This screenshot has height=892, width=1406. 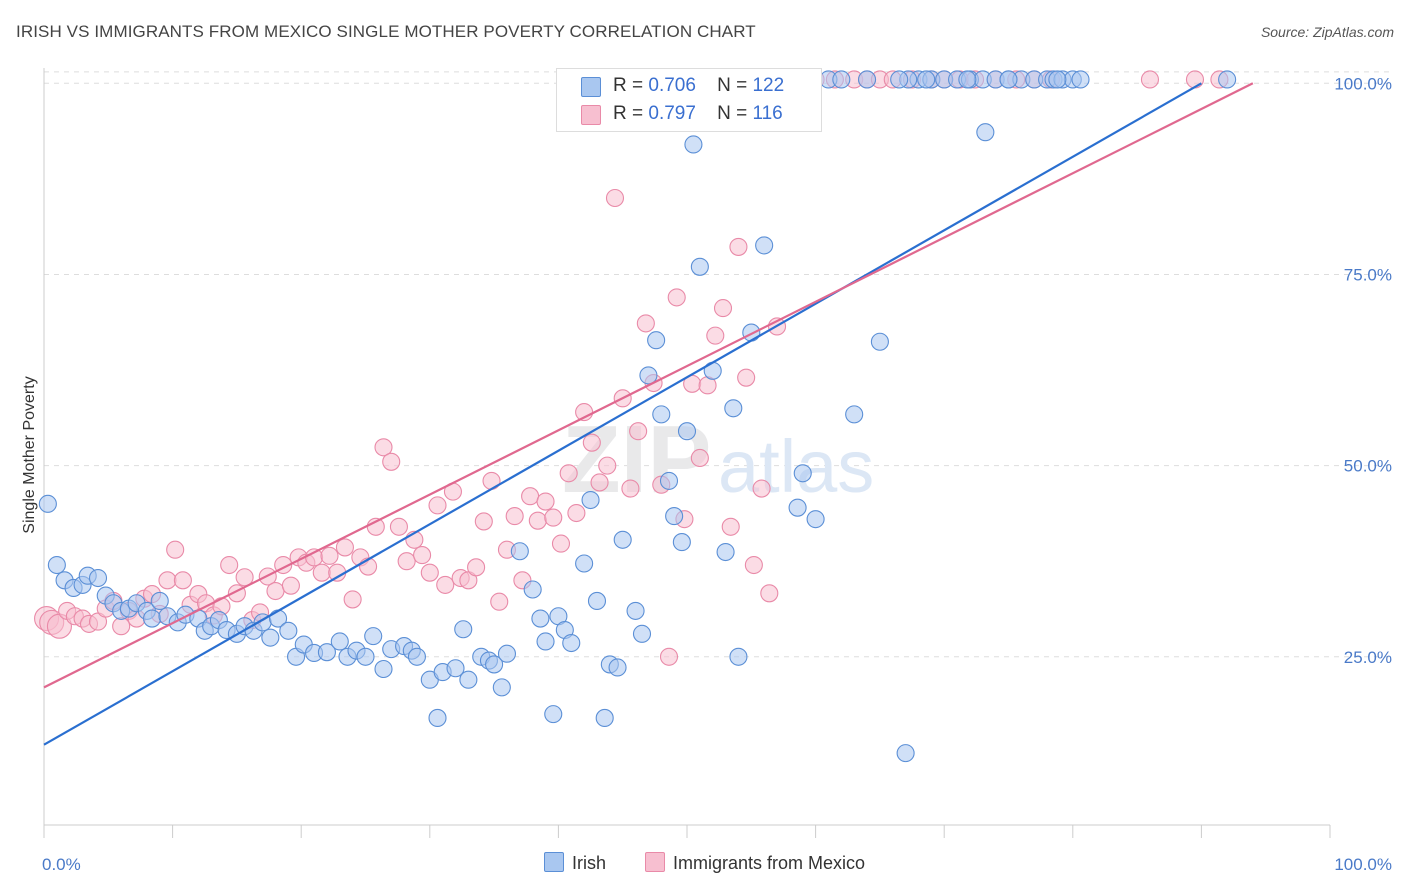 I want to click on irish-legend-label: Irish, so click(x=589, y=863).